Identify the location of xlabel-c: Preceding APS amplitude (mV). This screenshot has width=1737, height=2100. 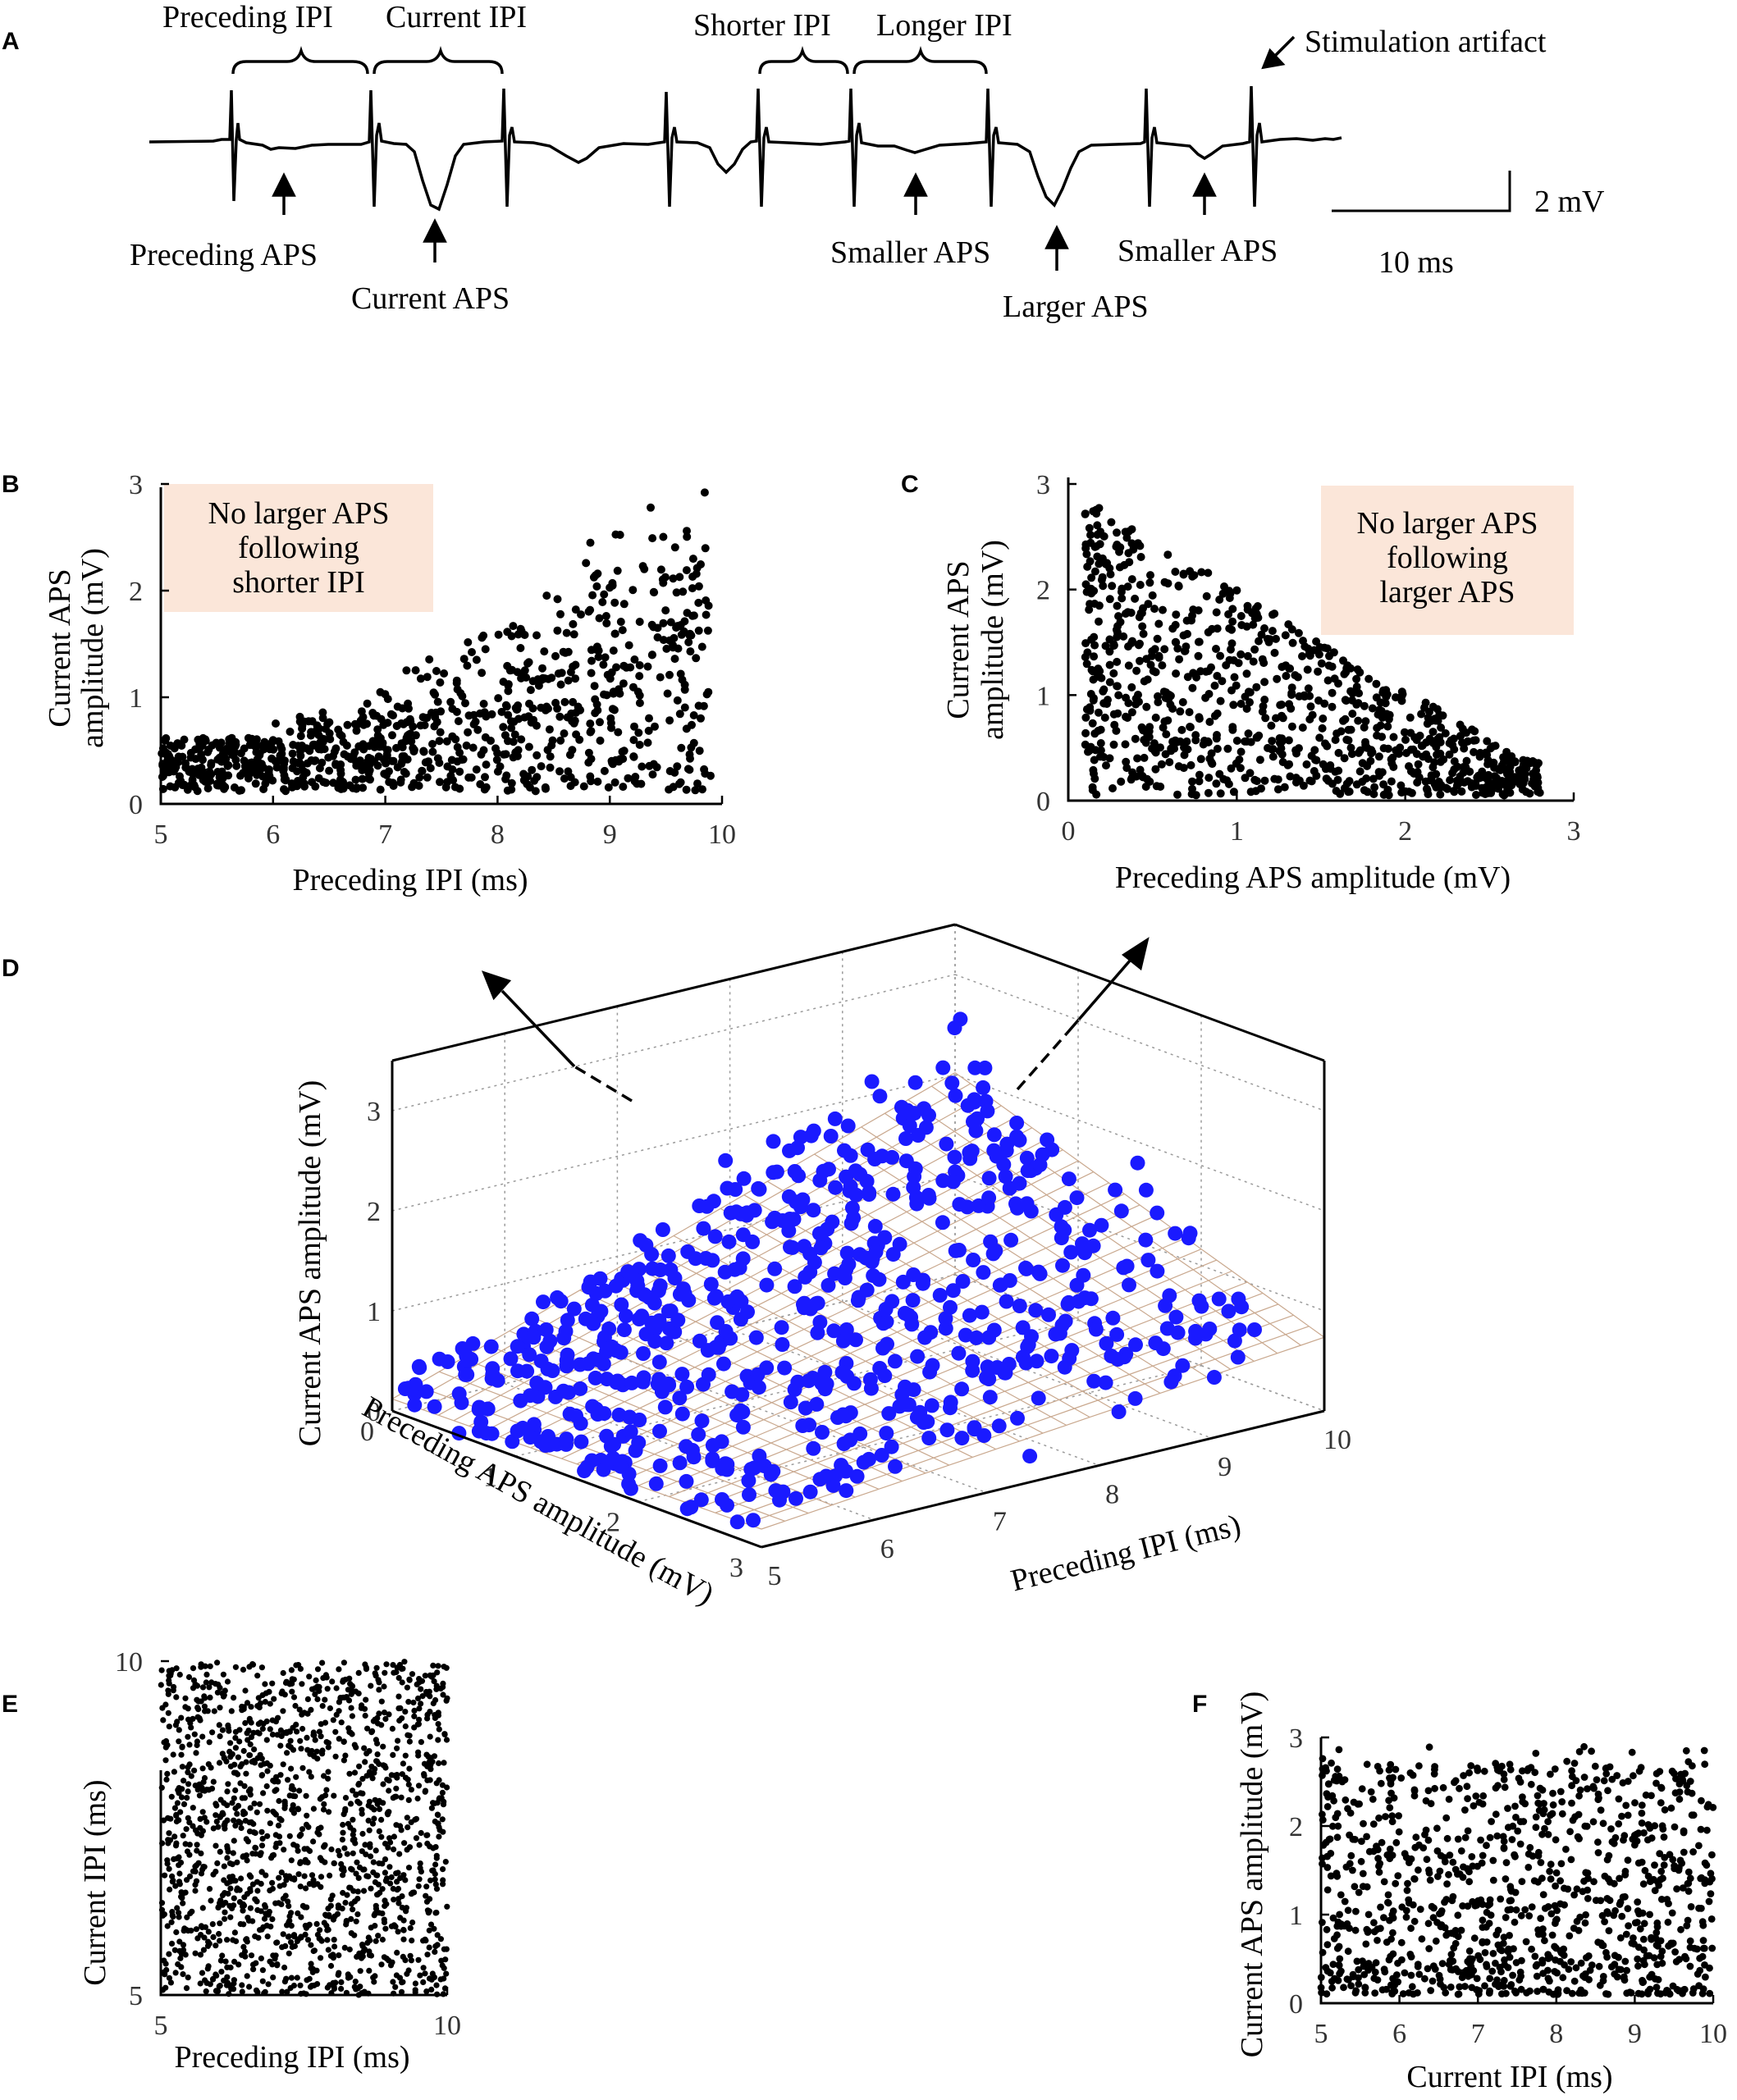
(1313, 878).